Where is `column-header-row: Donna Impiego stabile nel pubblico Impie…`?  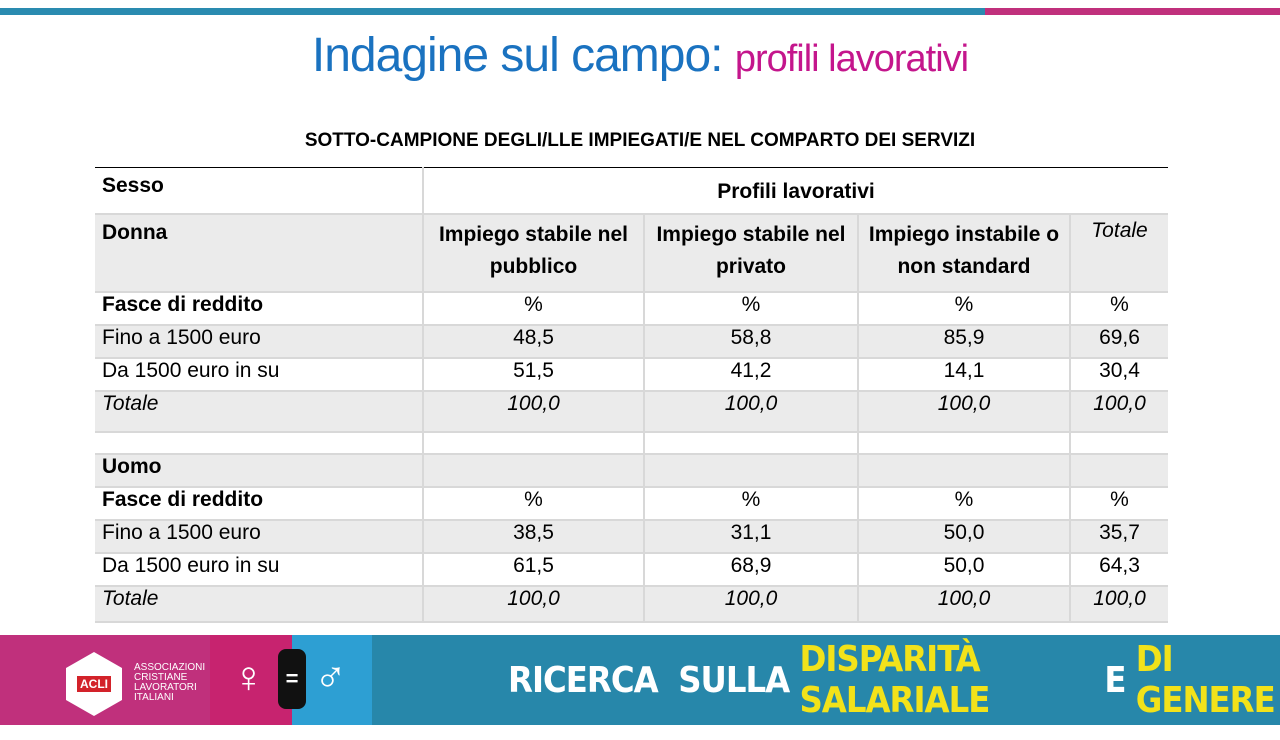
column-header-row: Donna Impiego stabile nel pubblico Impie… is located at coordinates (631, 252).